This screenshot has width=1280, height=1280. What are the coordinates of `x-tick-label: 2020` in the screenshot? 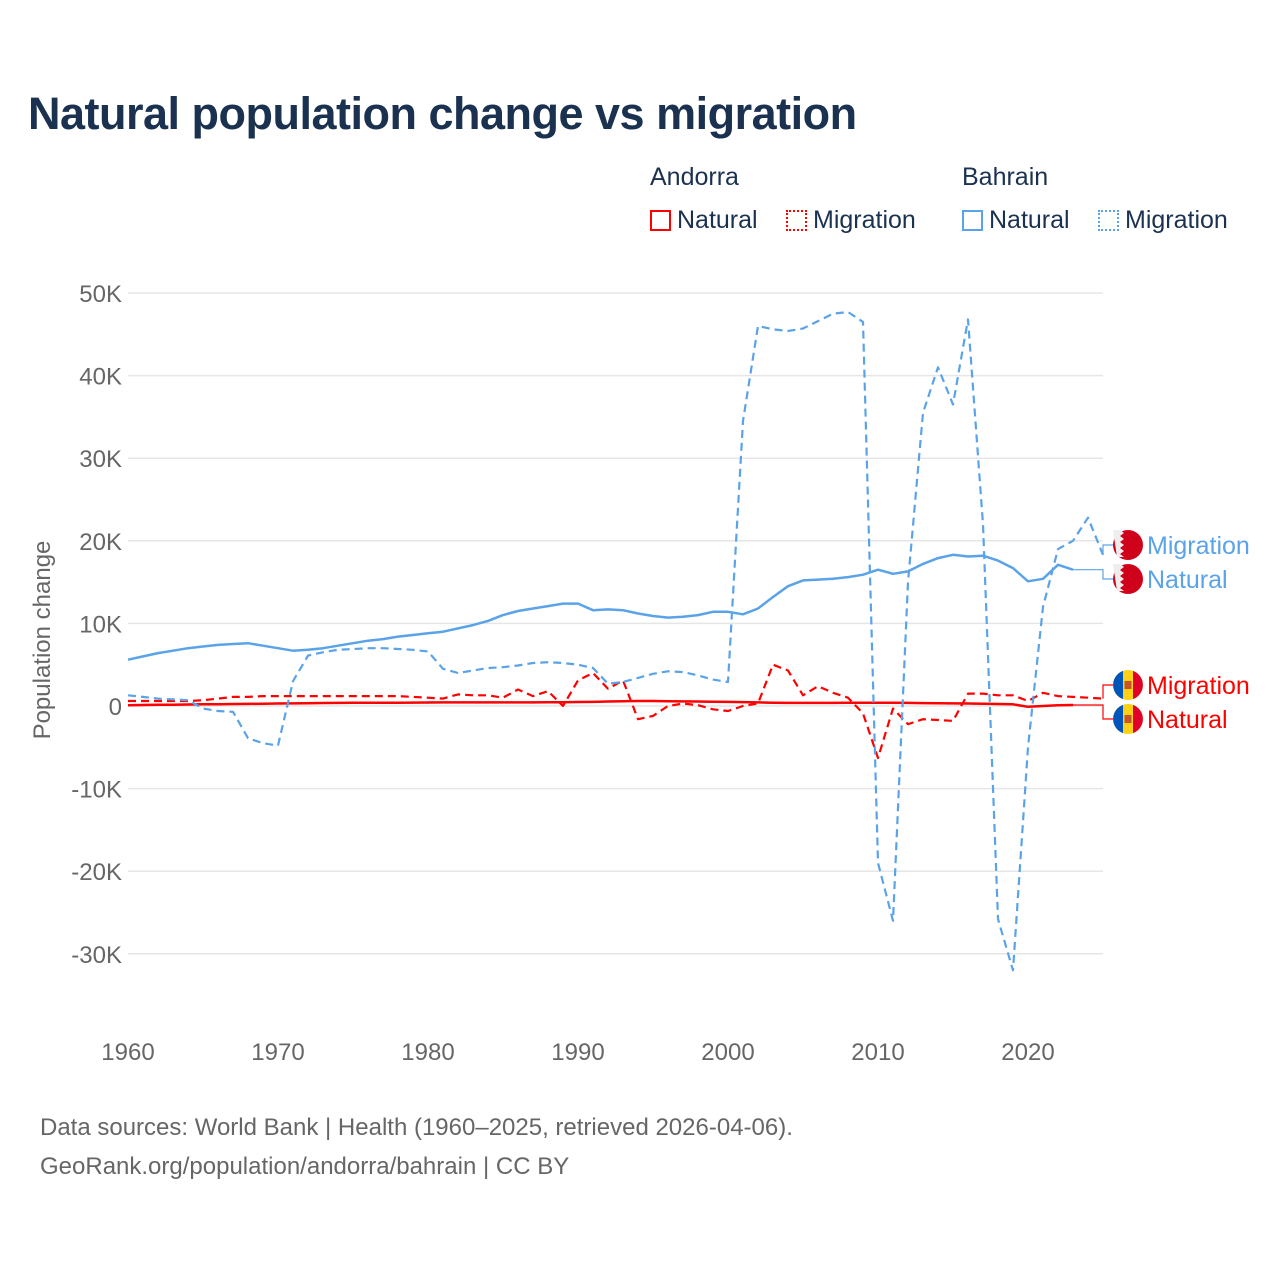 It's located at (1027, 1052).